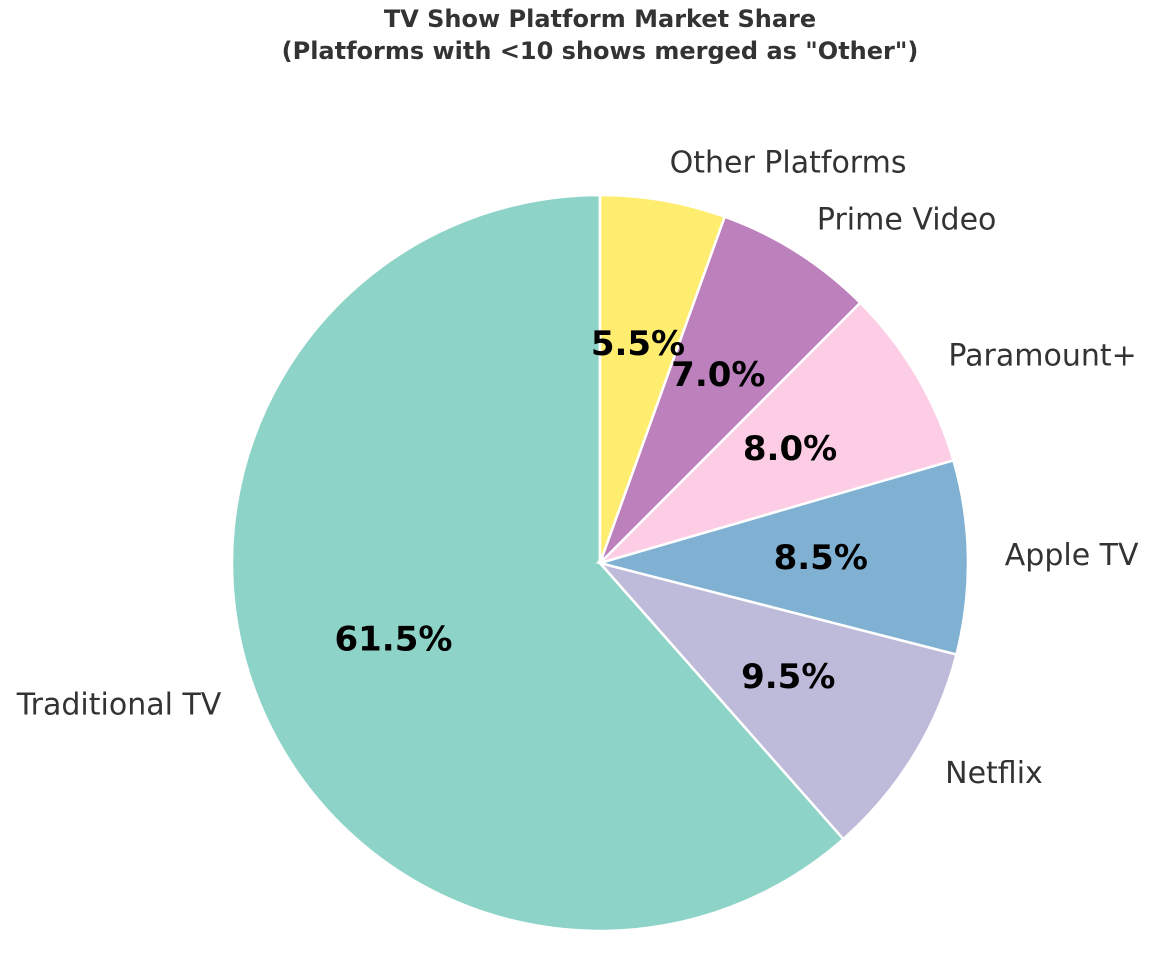  Describe the element at coordinates (788, 163) in the screenshot. I see `slice-label: Other Platforms` at that location.